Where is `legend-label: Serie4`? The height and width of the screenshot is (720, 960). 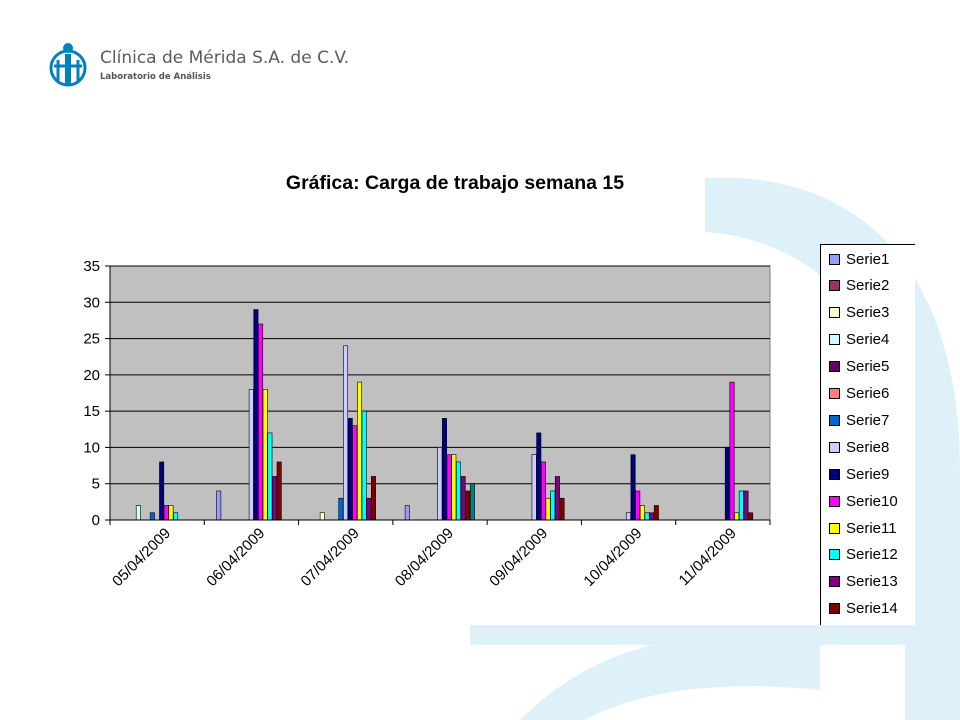
legend-label: Serie4 is located at coordinates (868, 340).